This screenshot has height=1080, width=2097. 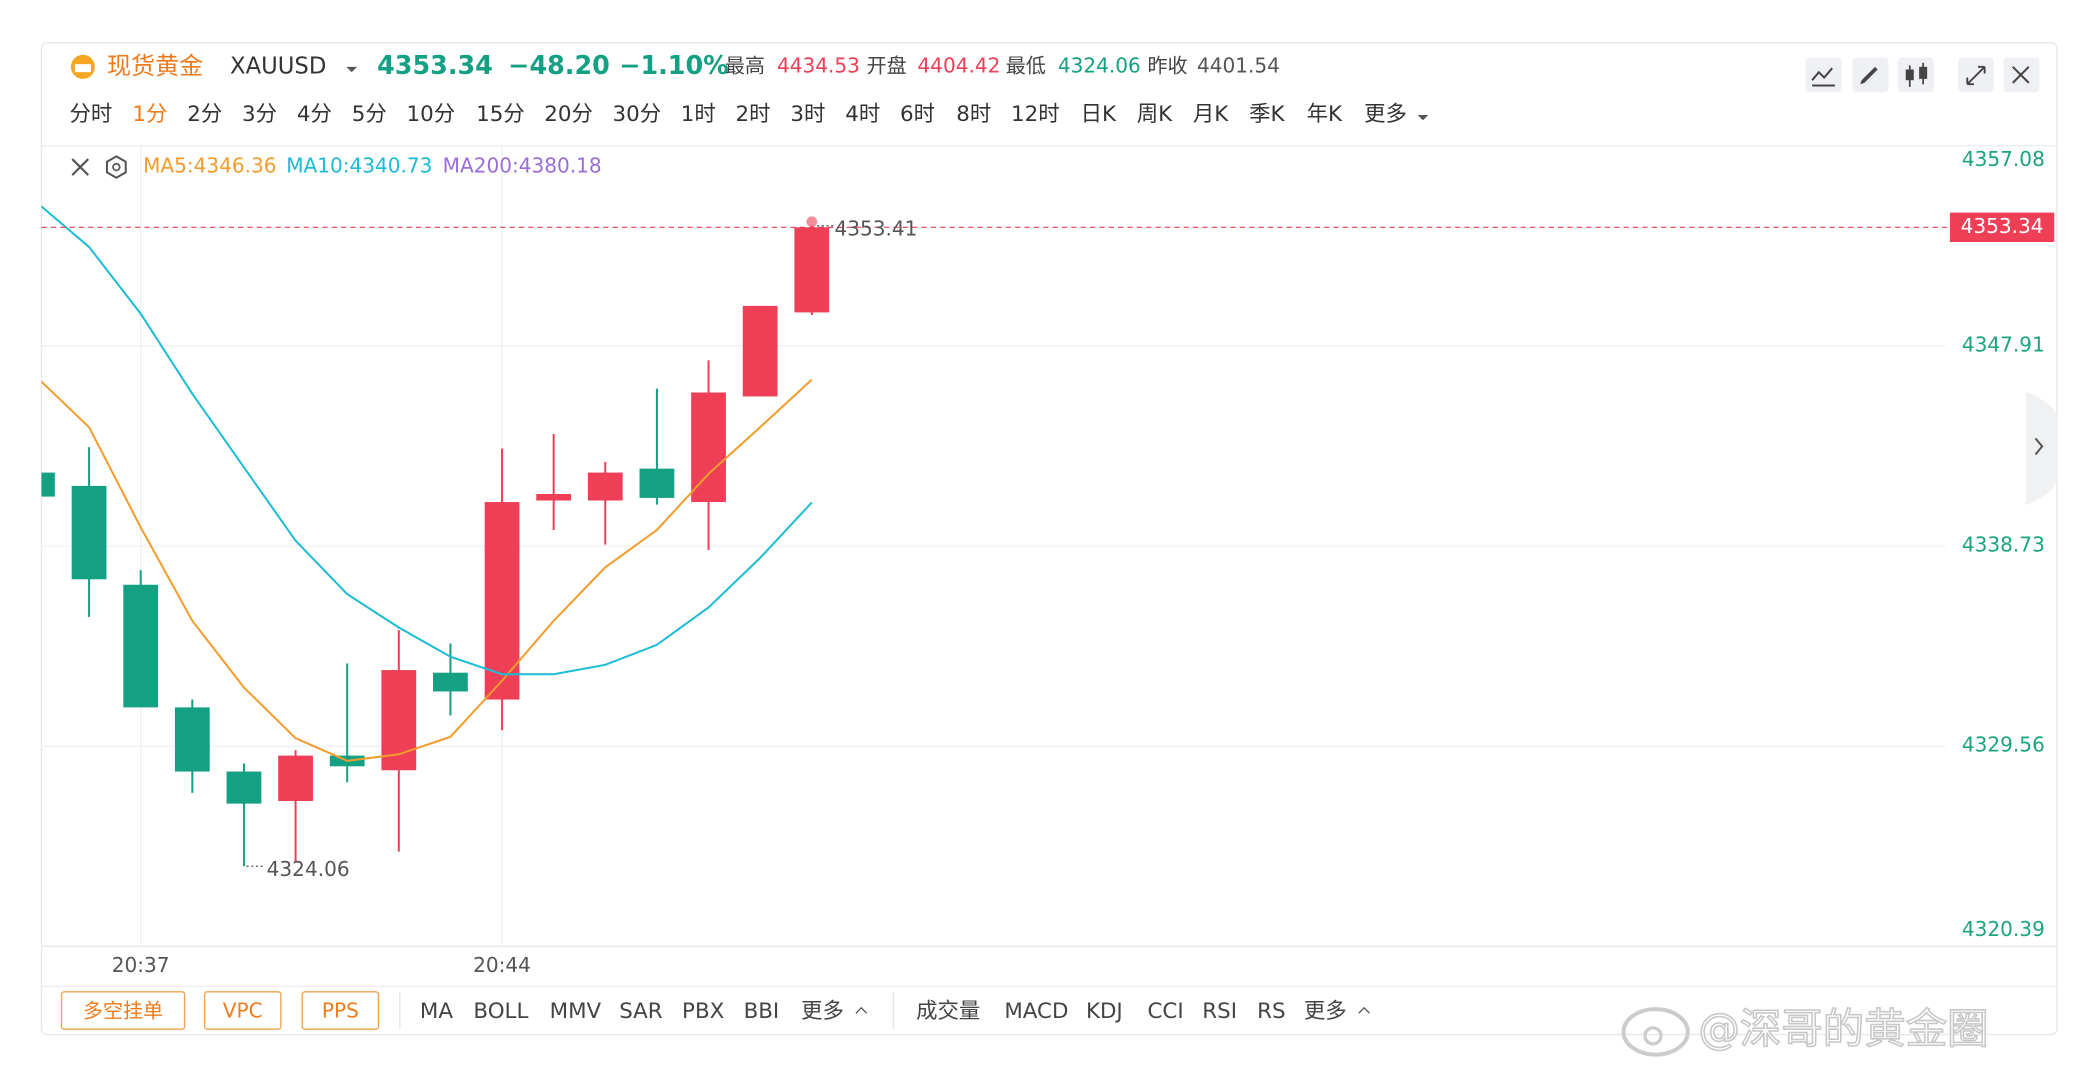 What do you see at coordinates (1976, 75) in the screenshot?
I see `fullscreen-glyph` at bounding box center [1976, 75].